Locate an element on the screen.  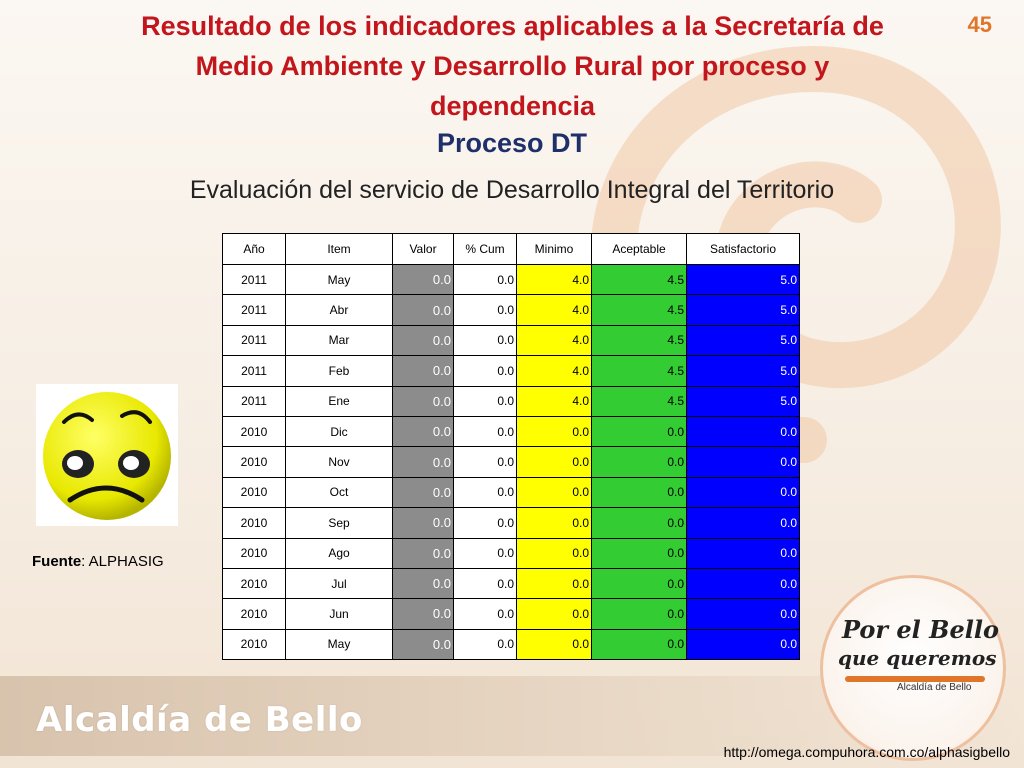
campaign-logo is located at coordinates (913, 668).